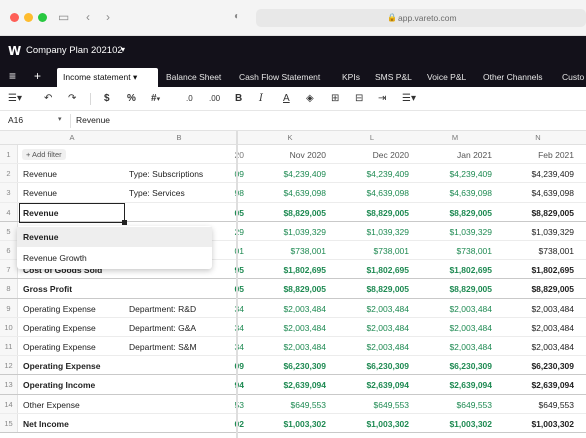 The width and height of the screenshot is (586, 438). Describe the element at coordinates (9, 250) in the screenshot. I see `row-number: 6` at that location.